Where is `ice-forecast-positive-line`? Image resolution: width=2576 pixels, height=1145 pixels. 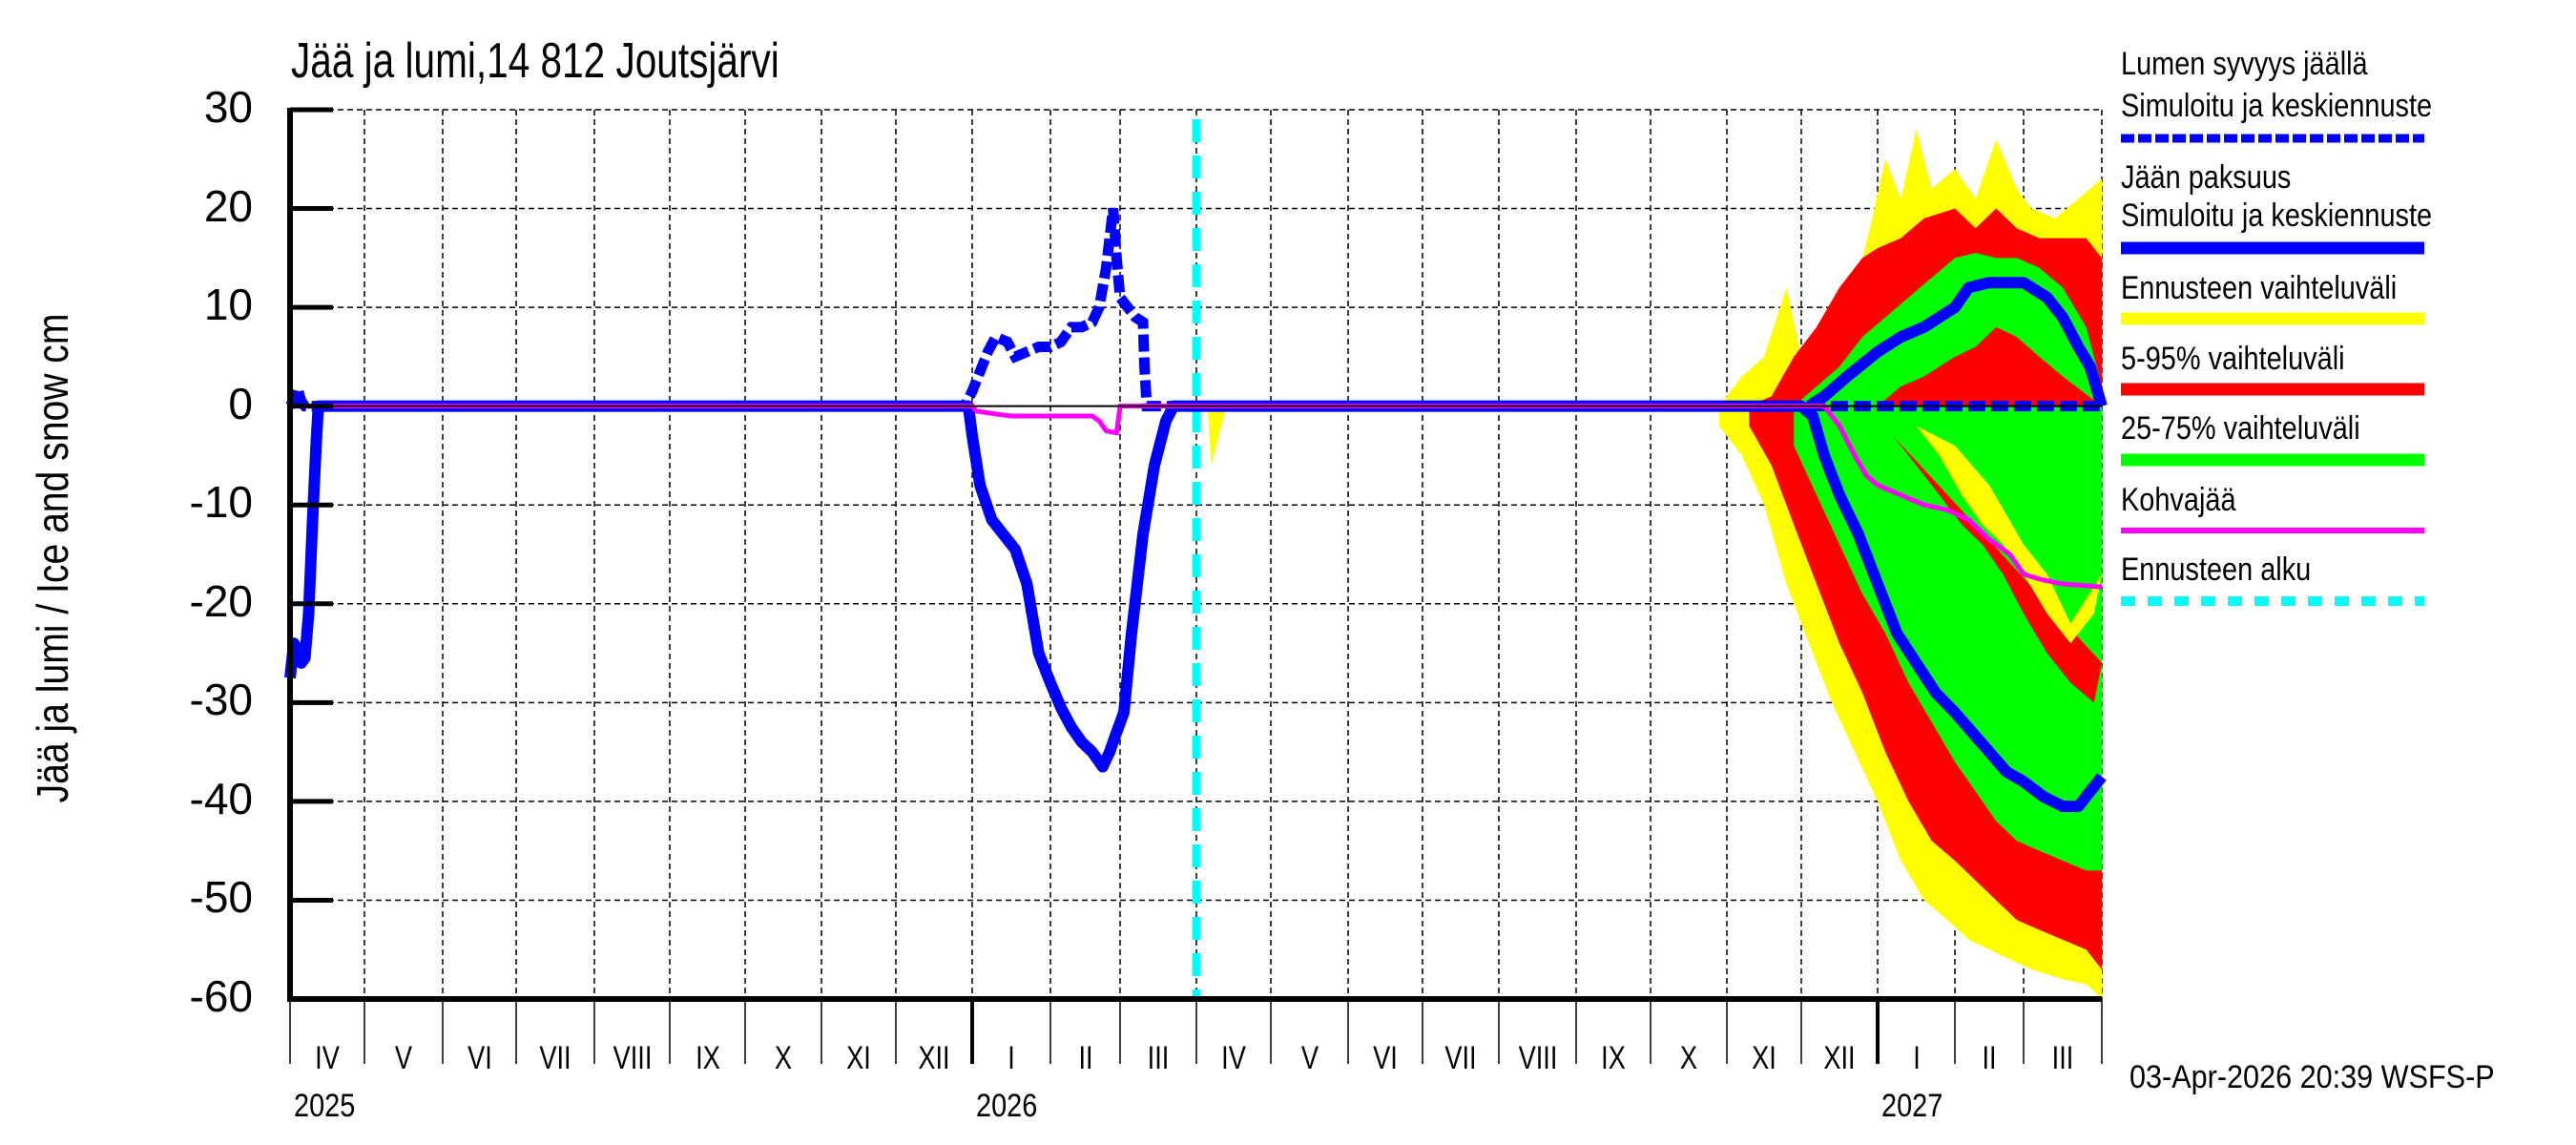 ice-forecast-positive-line is located at coordinates (1956, 344).